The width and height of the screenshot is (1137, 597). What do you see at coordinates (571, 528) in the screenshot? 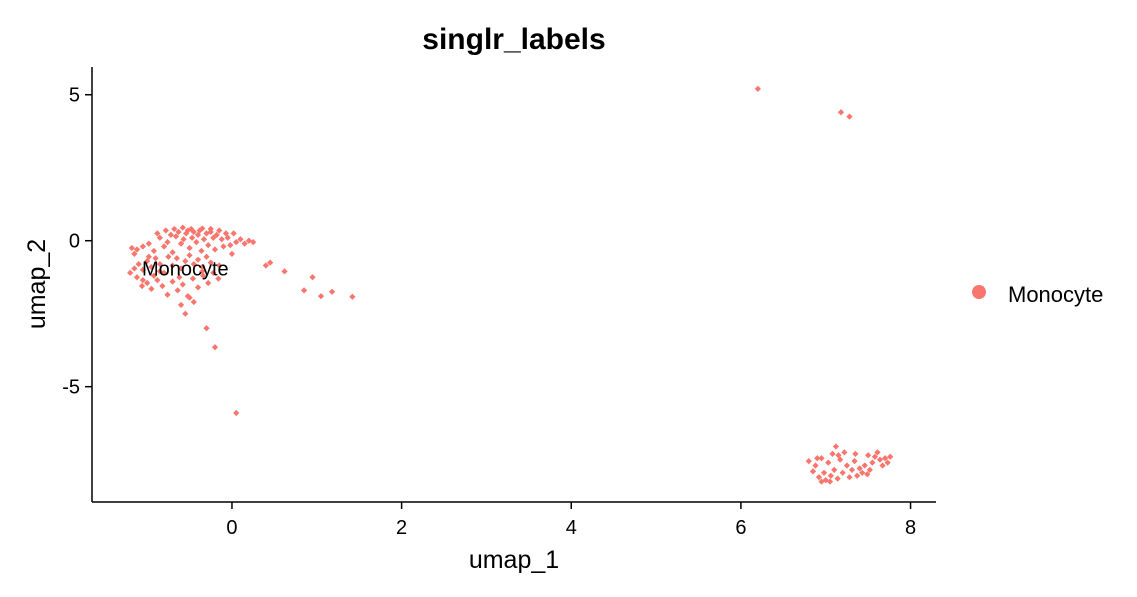
I see `x-tick-label: 4` at bounding box center [571, 528].